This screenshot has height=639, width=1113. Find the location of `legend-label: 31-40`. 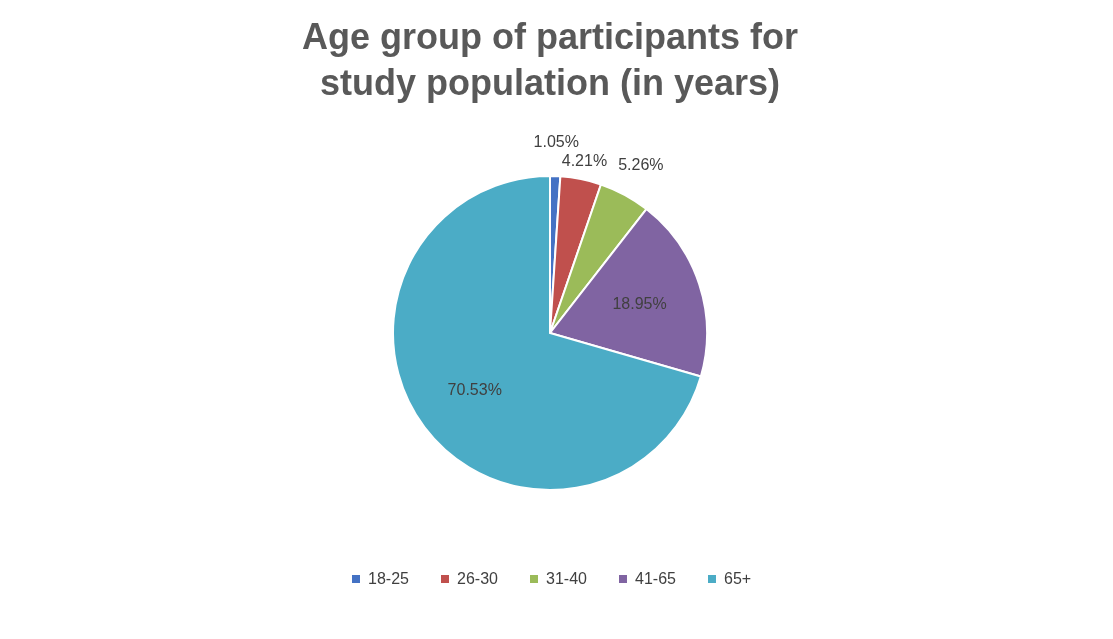

legend-label: 31-40 is located at coordinates (567, 578).